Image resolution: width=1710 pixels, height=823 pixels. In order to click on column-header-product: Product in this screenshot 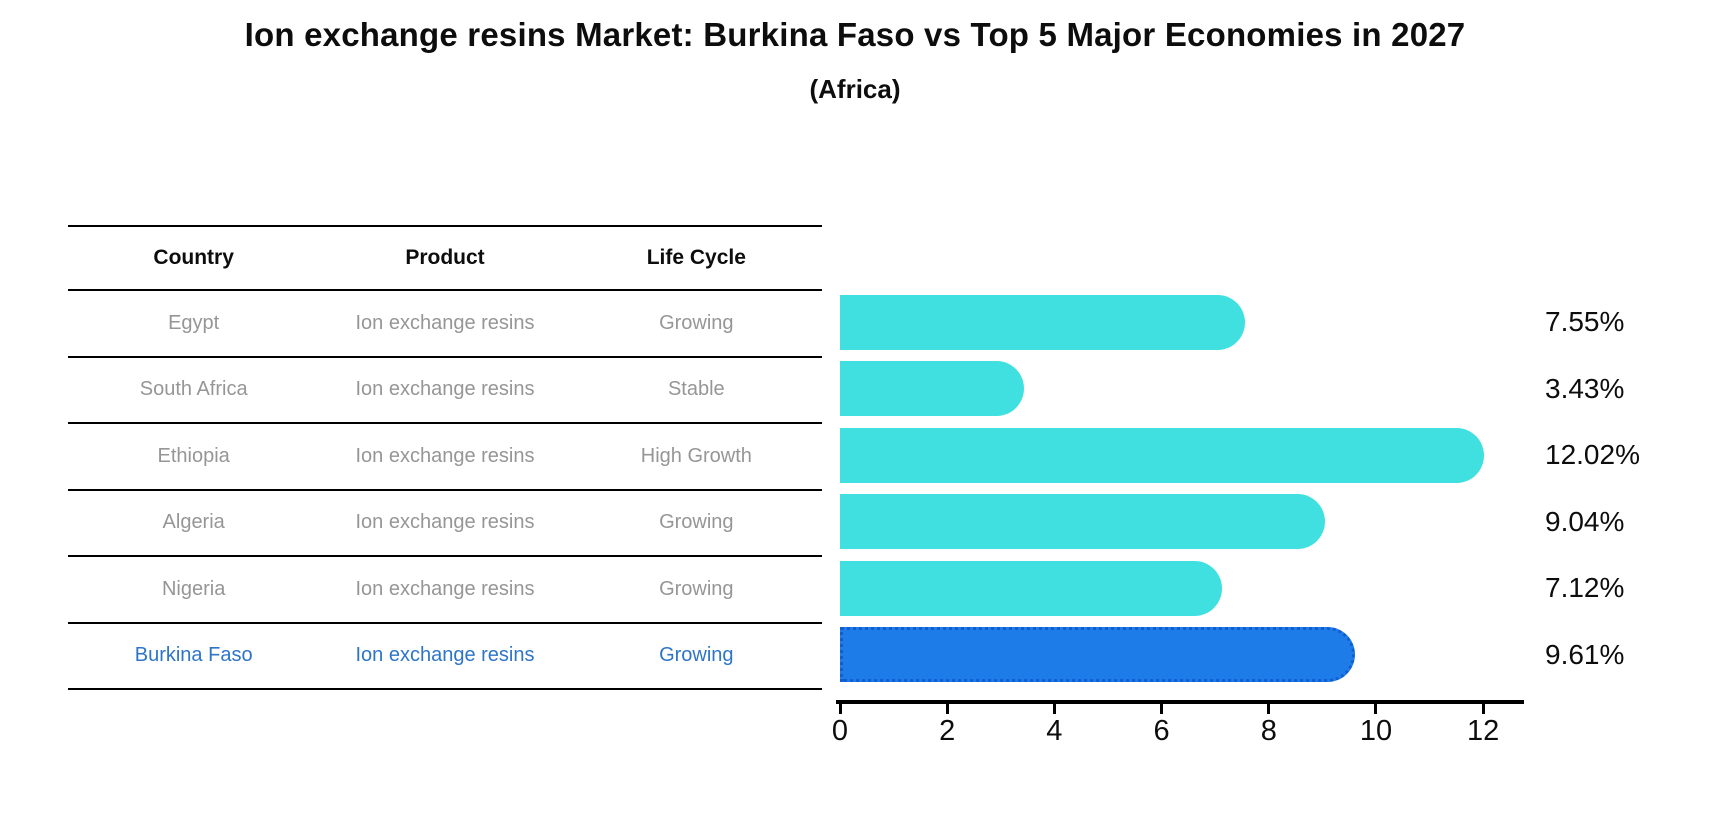, I will do `click(445, 257)`.